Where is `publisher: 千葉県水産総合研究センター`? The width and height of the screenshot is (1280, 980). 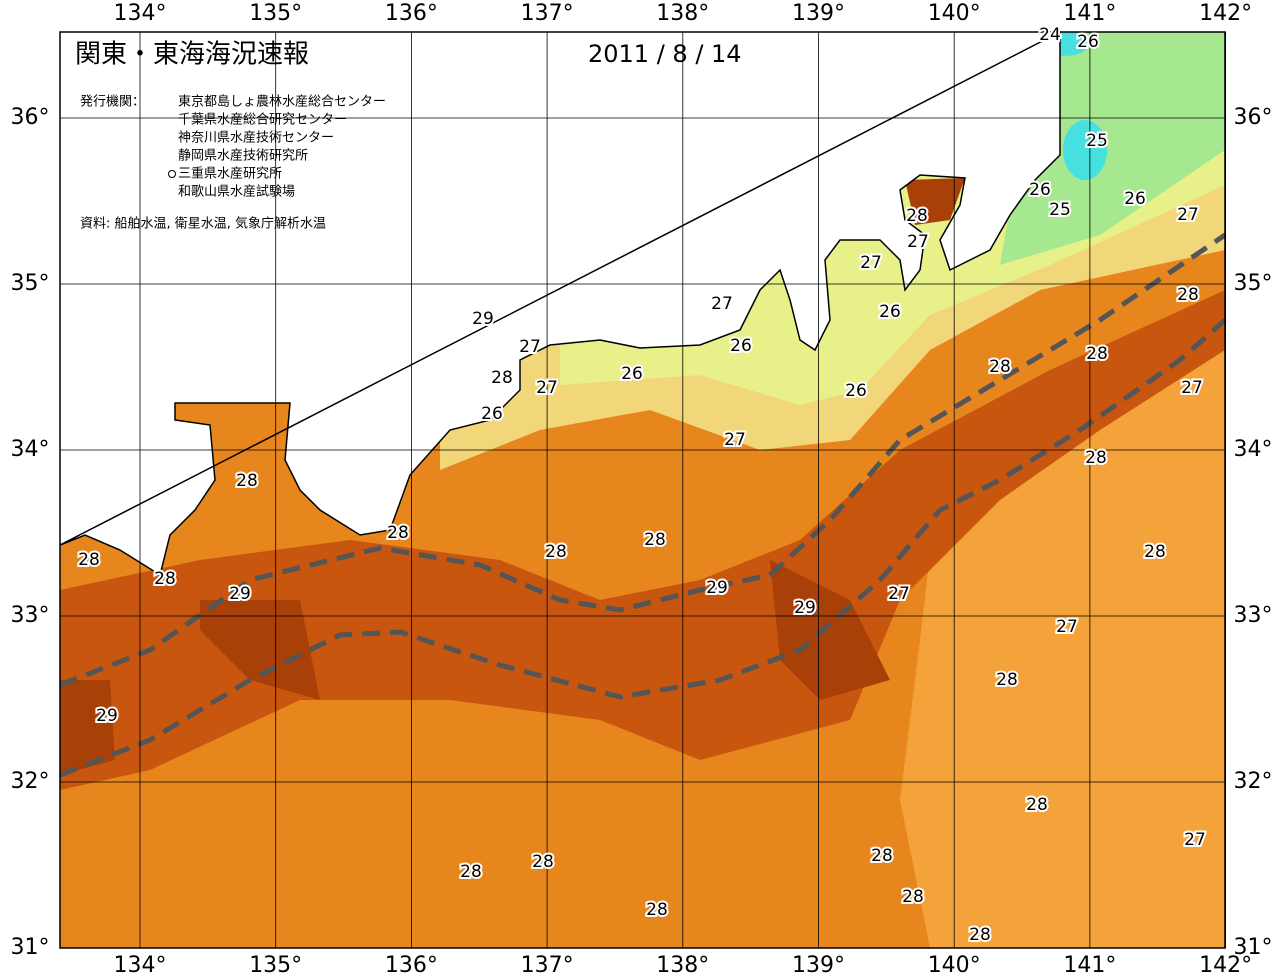 publisher: 千葉県水産総合研究センター is located at coordinates (262, 120).